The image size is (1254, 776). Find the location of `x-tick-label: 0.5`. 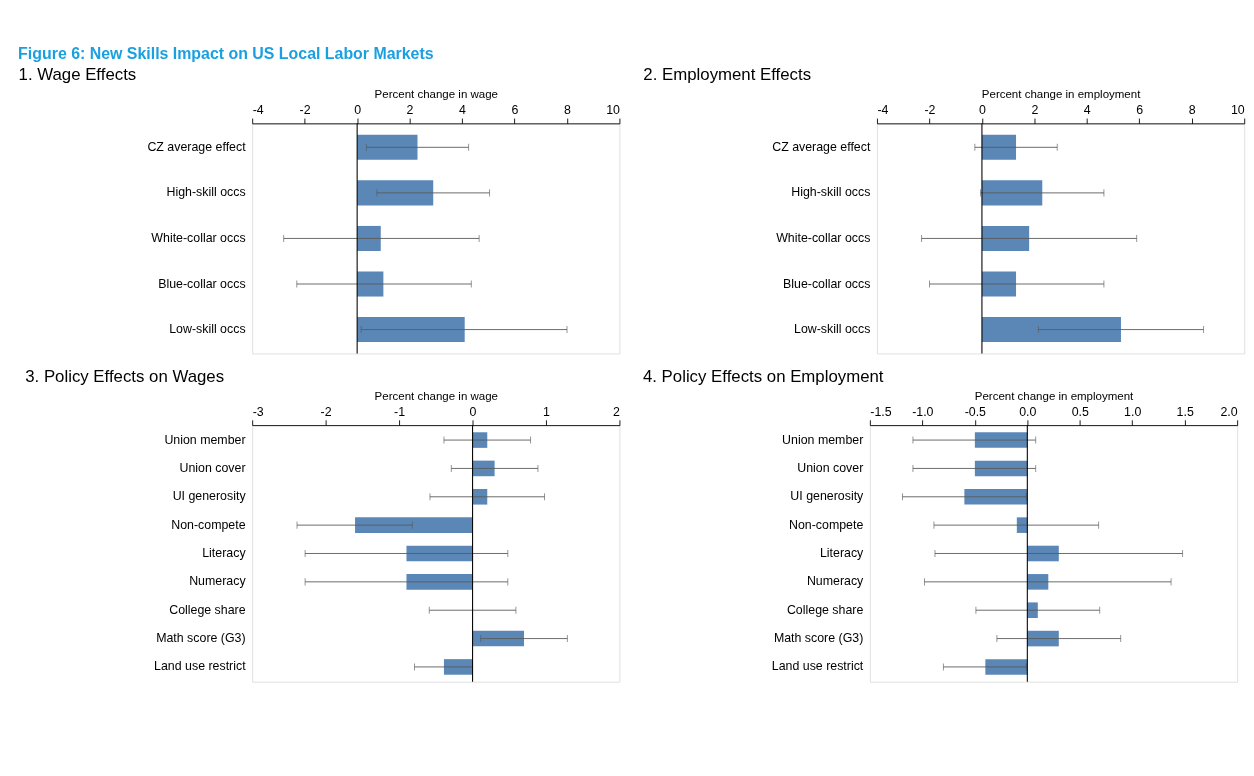

x-tick-label: 0.5 is located at coordinates (1080, 411).